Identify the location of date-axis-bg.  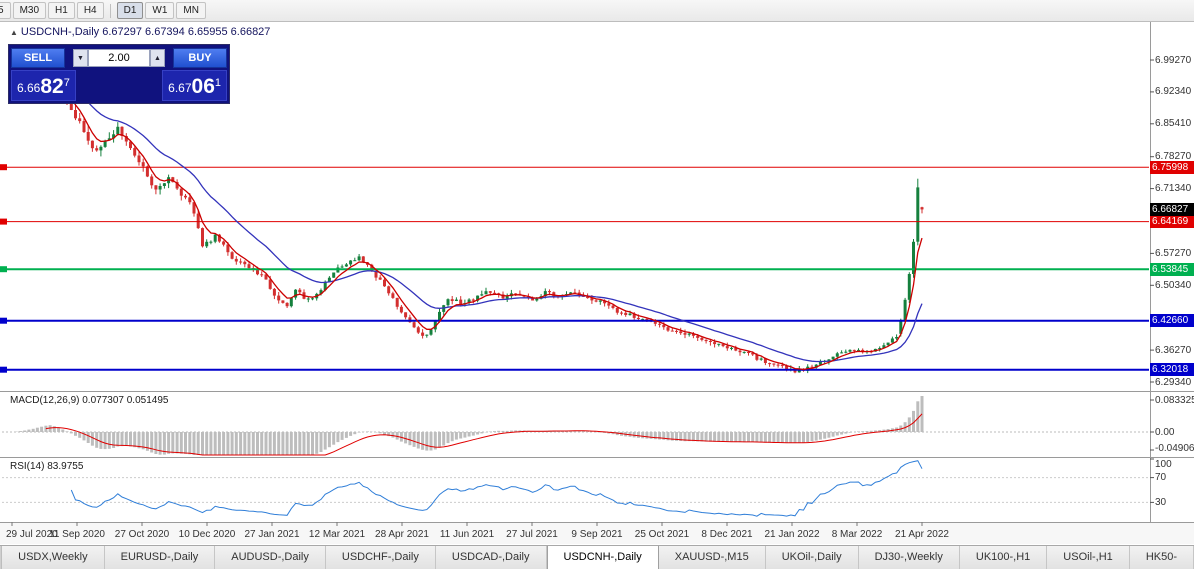
(597, 533).